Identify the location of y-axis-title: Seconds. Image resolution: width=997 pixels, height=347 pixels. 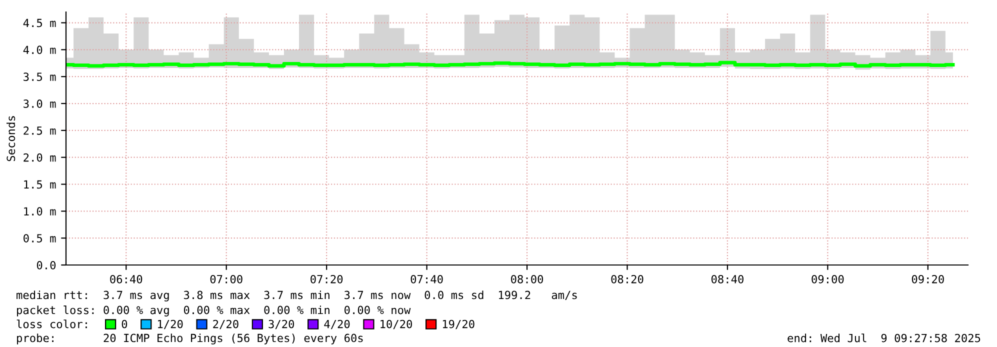
(11, 139).